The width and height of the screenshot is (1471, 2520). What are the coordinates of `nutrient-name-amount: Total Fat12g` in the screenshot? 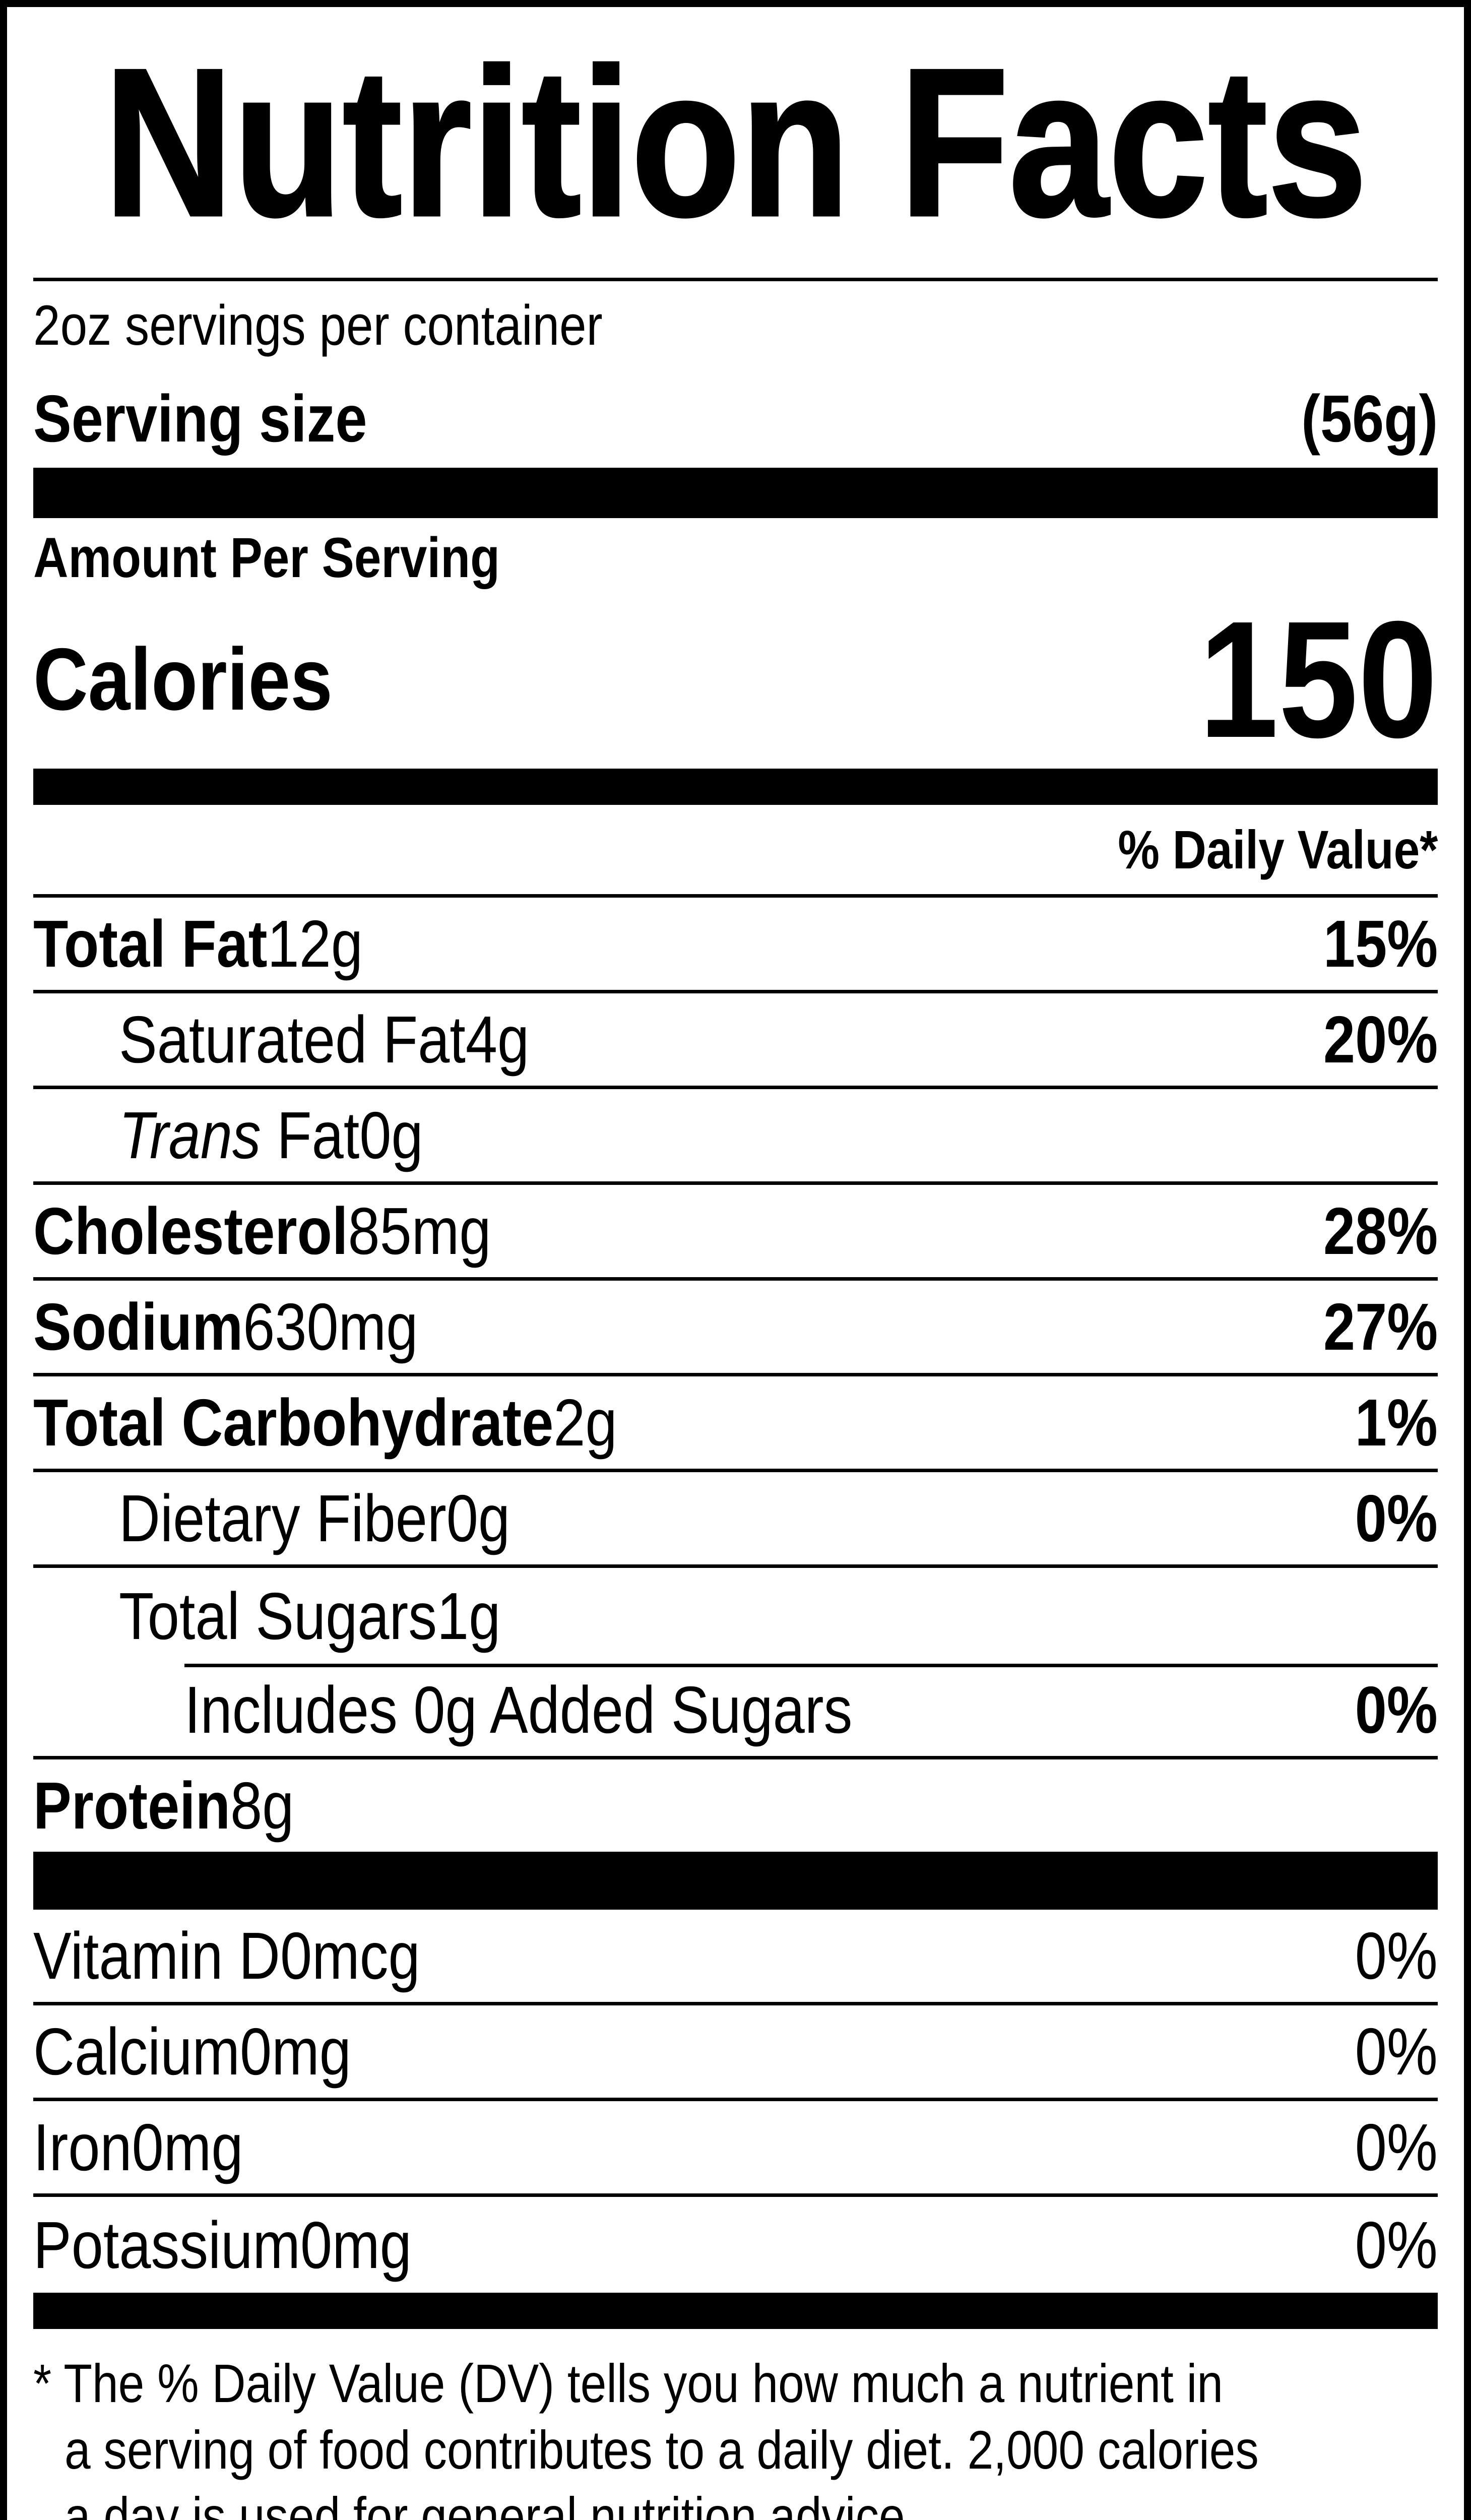 It's located at (198, 944).